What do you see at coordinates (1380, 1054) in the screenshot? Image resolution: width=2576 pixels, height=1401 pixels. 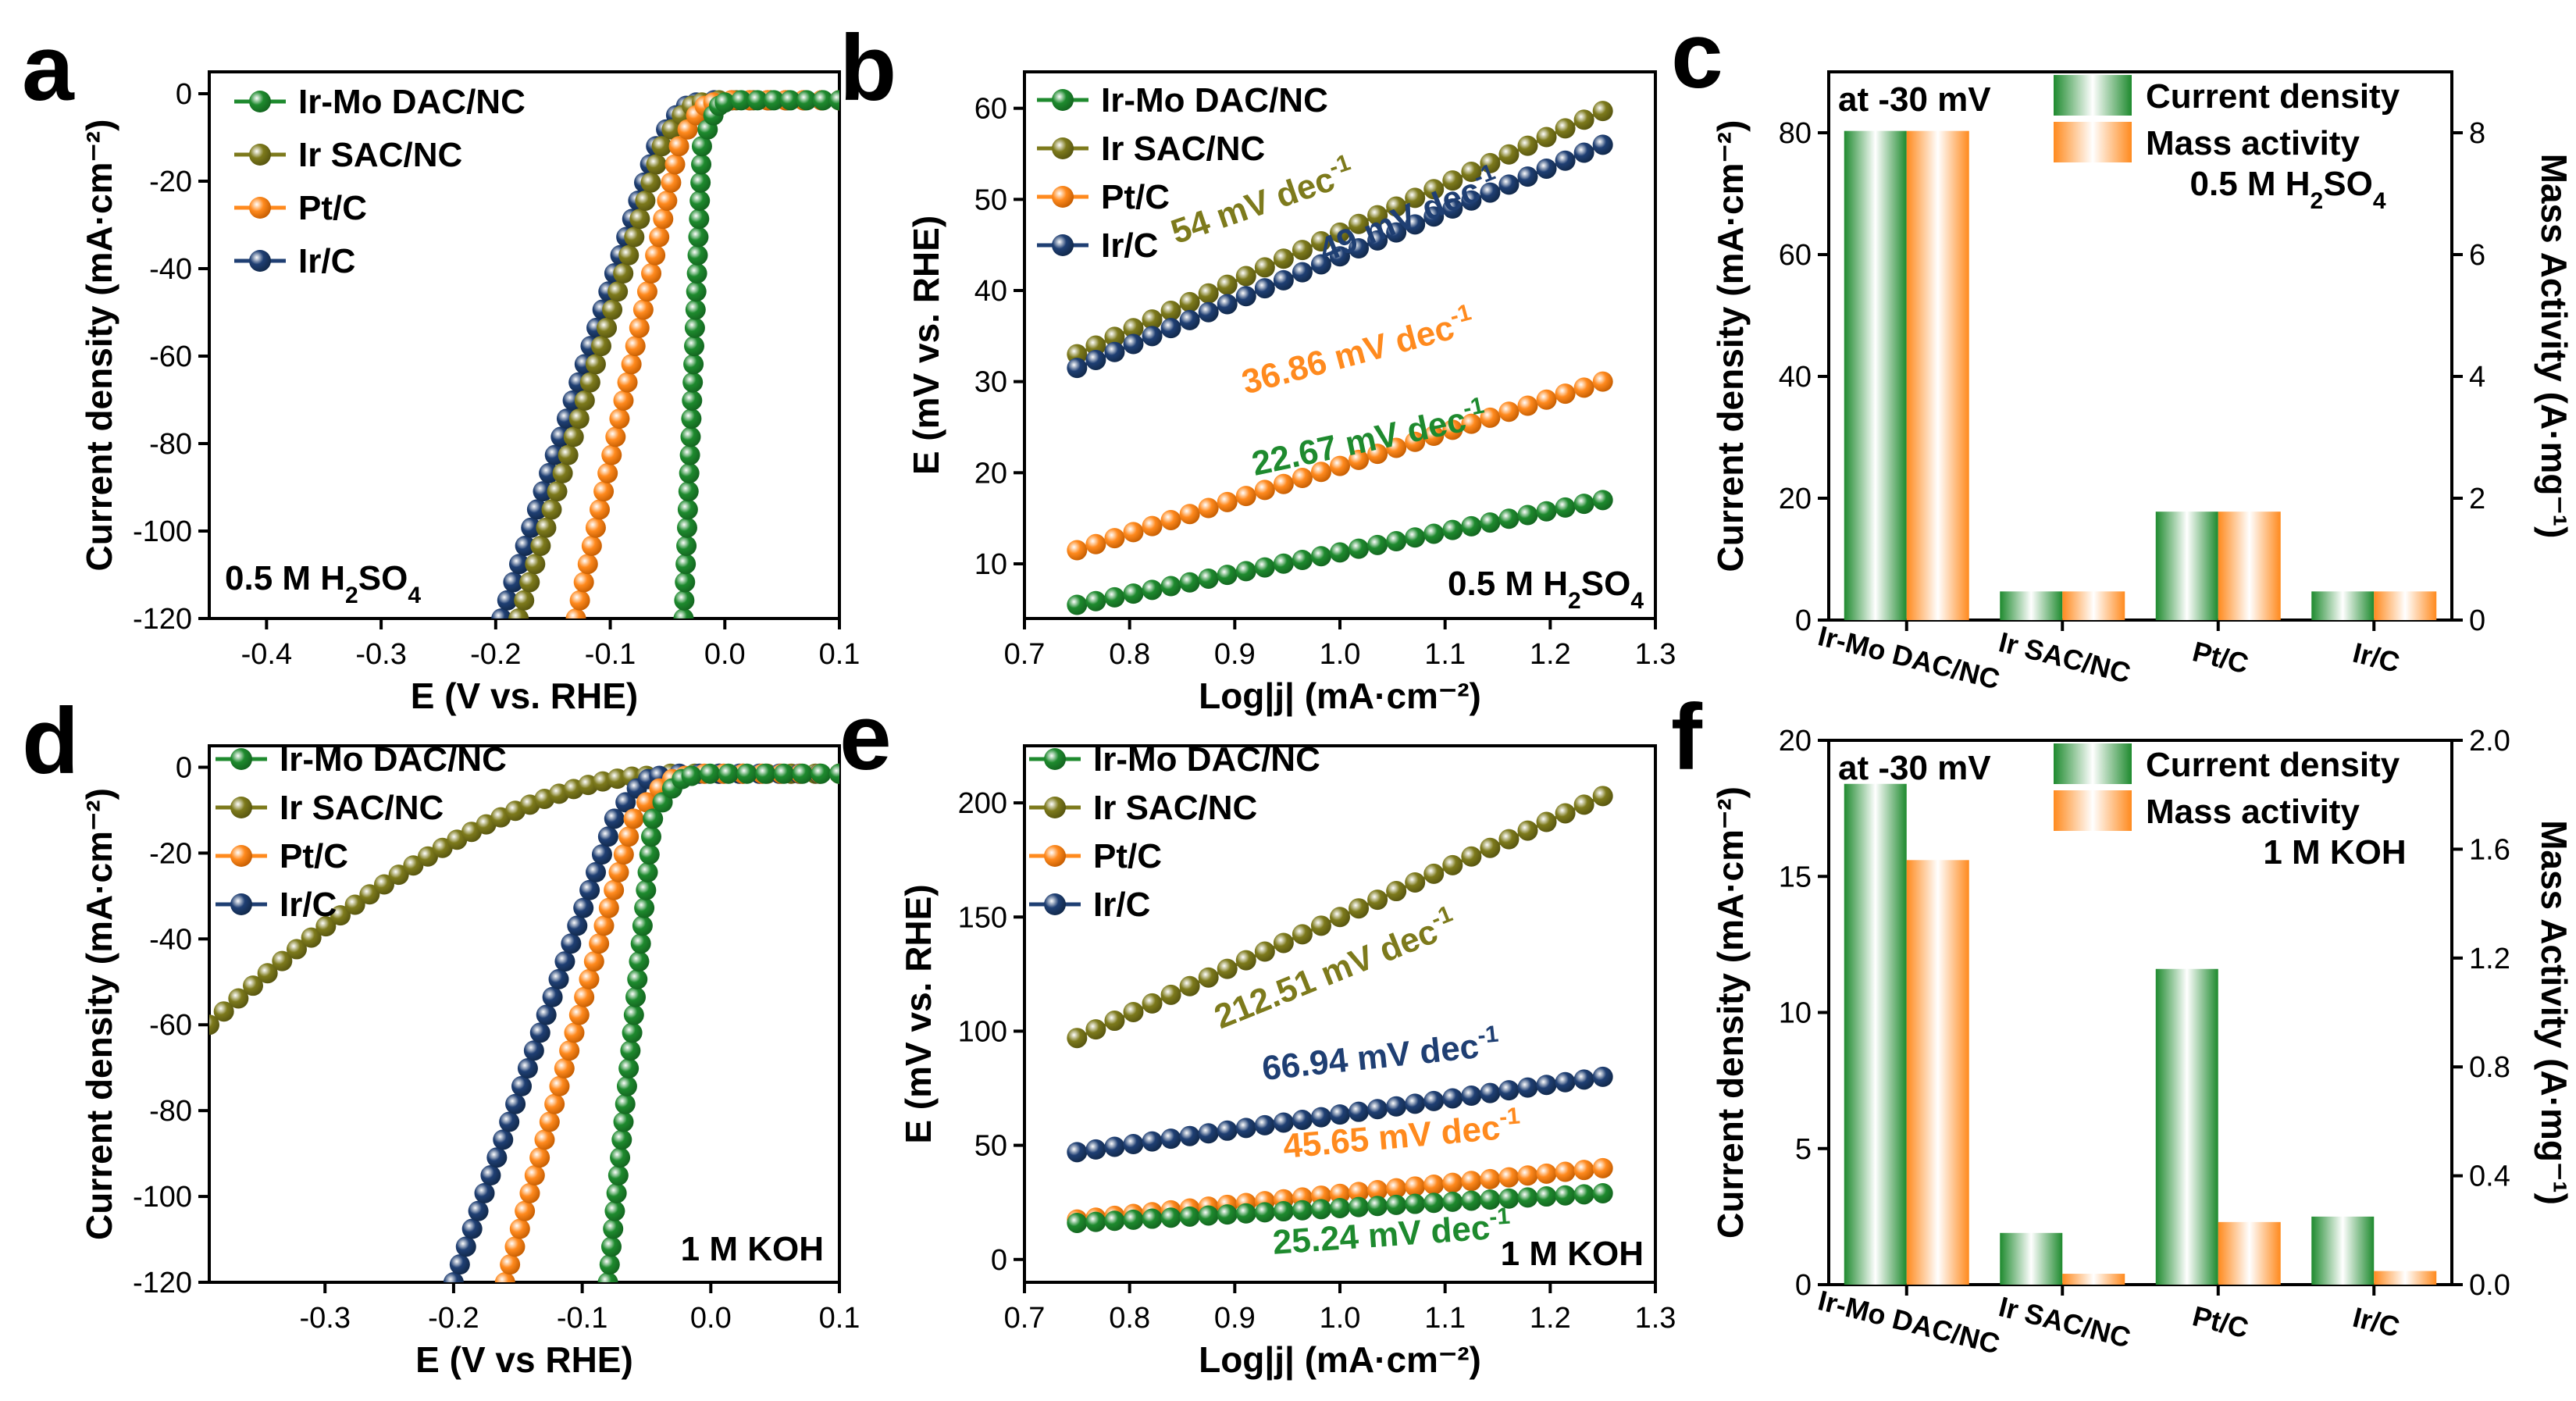 I see `slope-label: 66.94 mV dec-1` at bounding box center [1380, 1054].